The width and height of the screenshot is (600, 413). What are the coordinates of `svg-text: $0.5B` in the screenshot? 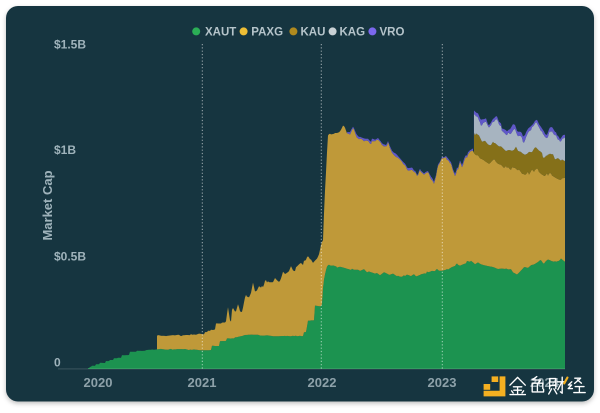 It's located at (70, 257).